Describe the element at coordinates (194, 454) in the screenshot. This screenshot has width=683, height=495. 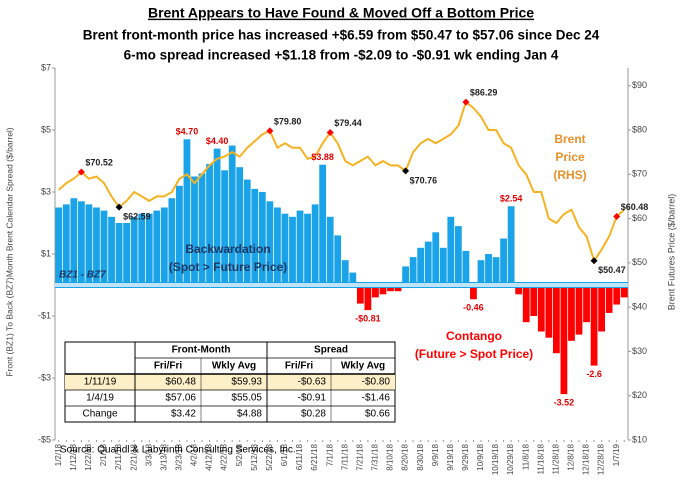
I see `x-tick-label: 4/2/18` at that location.